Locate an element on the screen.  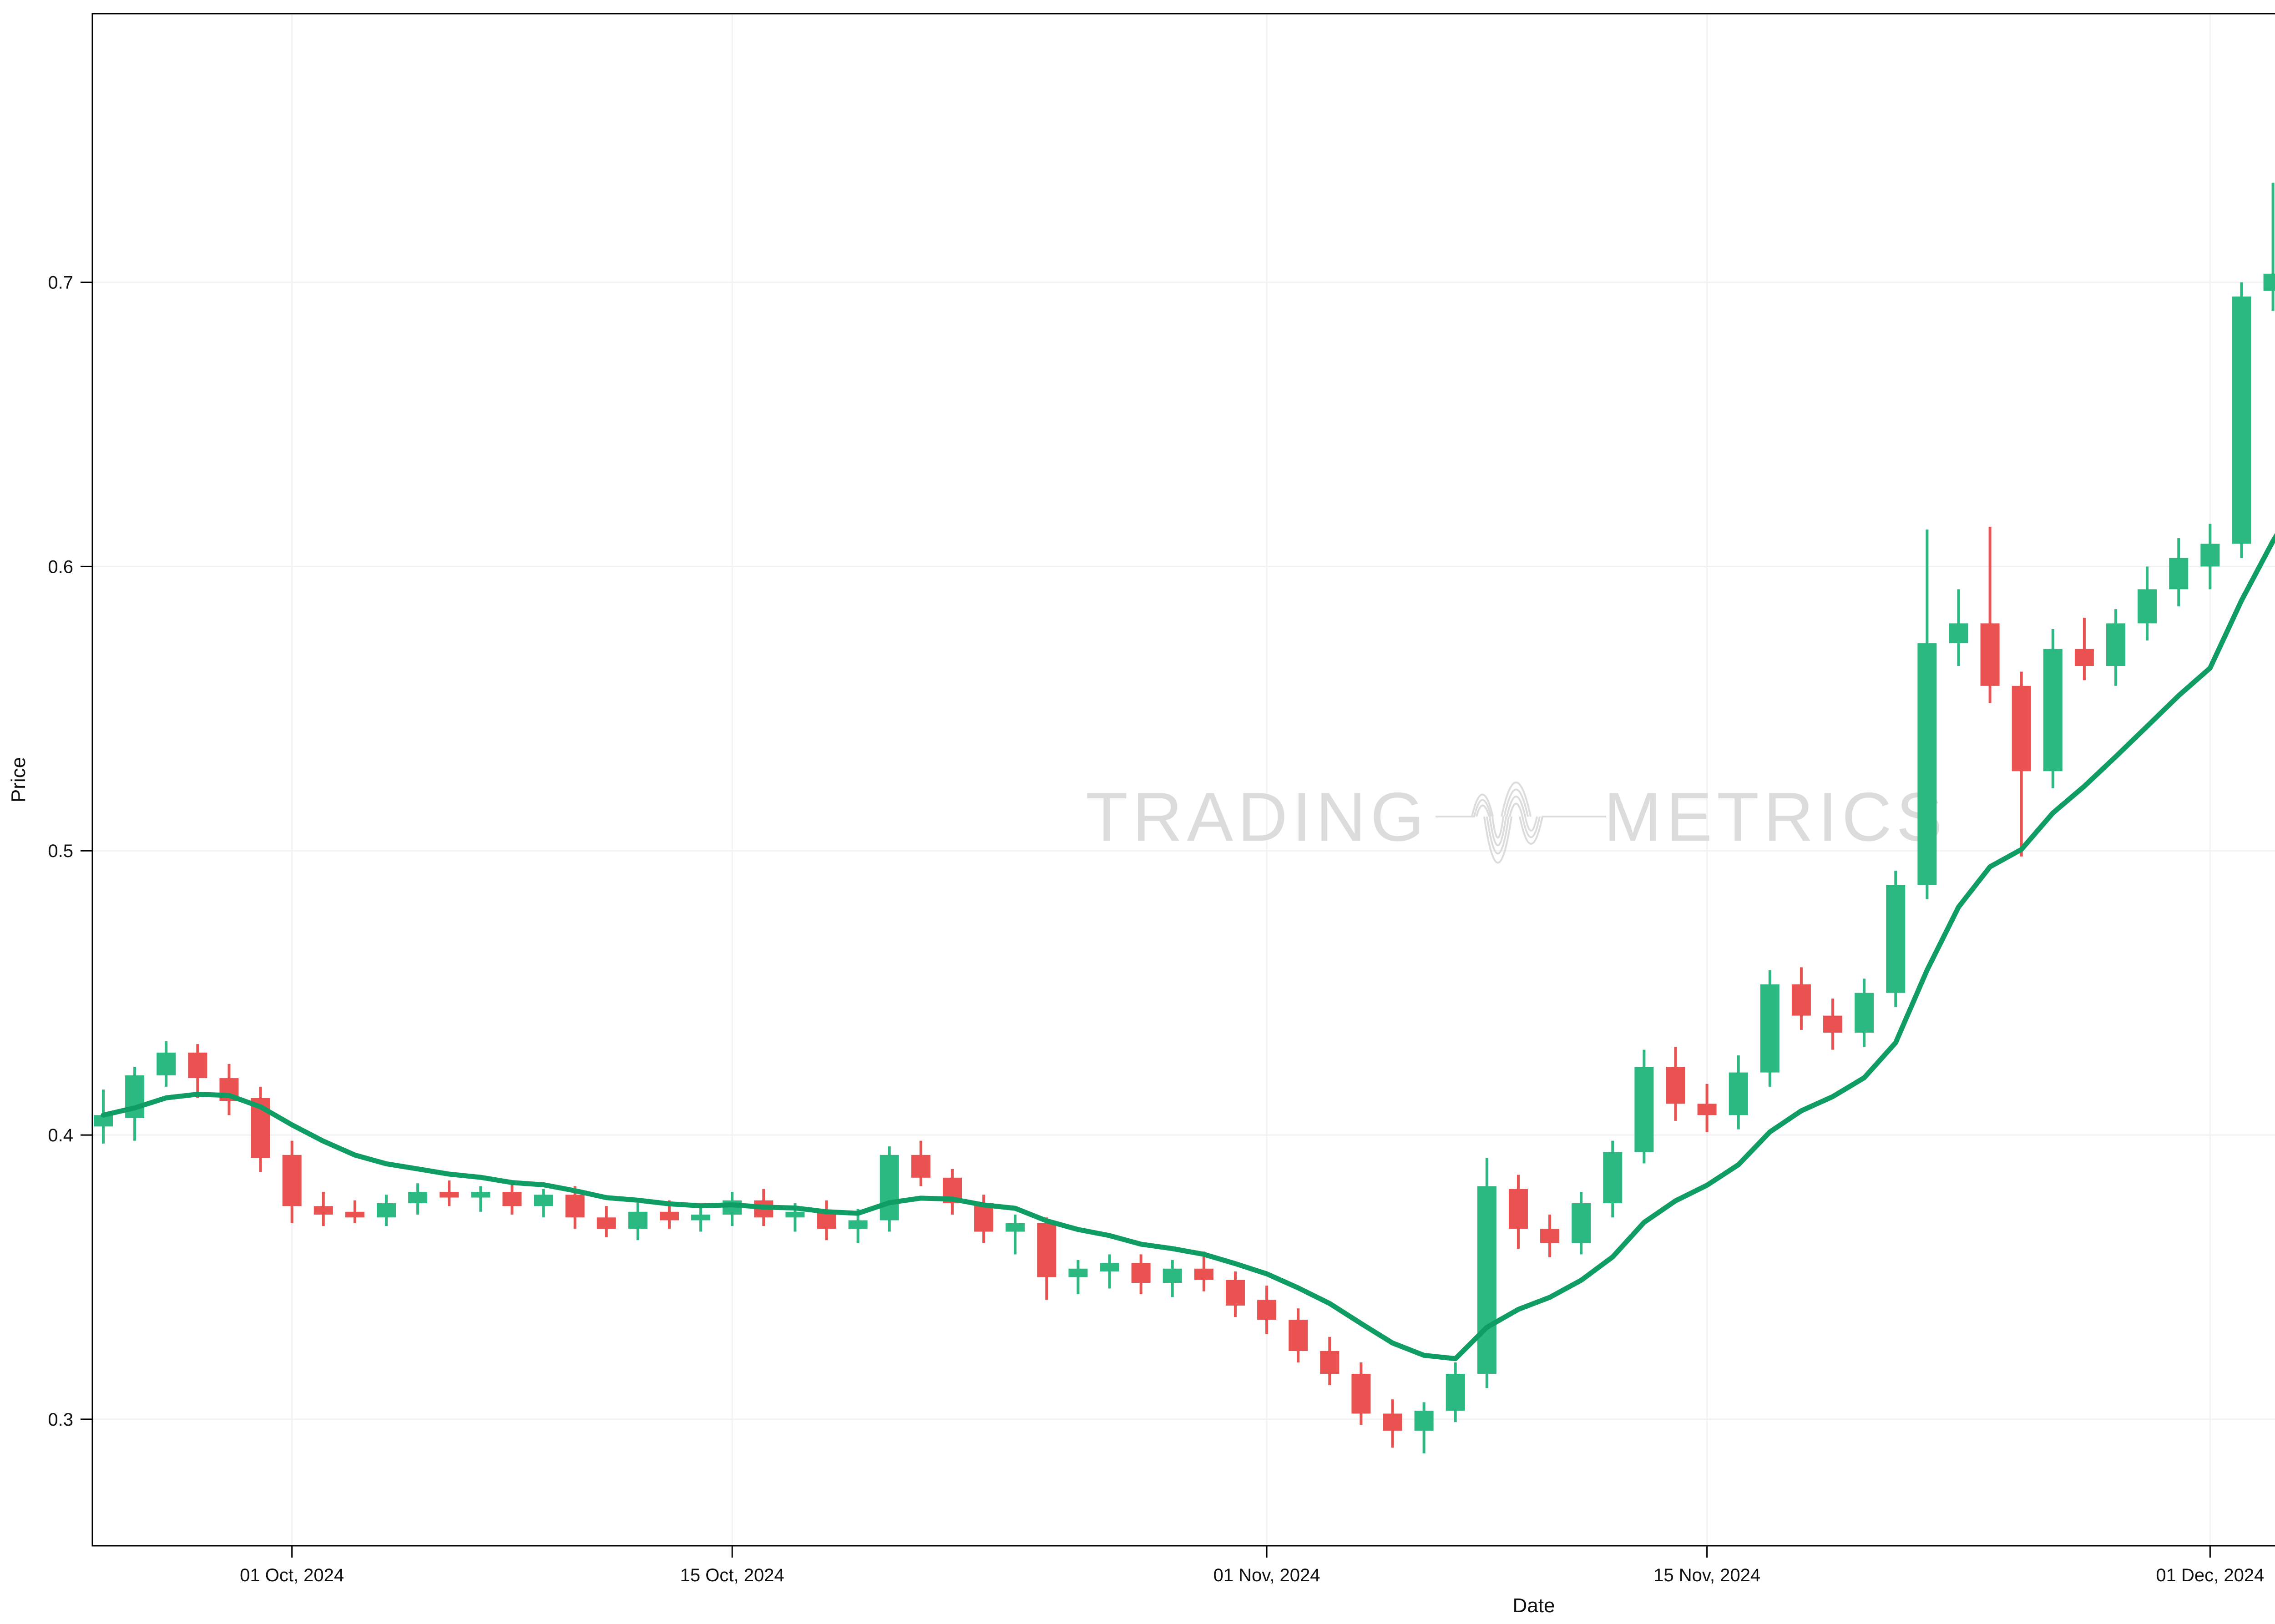
y-tick-label: 0.5 is located at coordinates (61, 851).